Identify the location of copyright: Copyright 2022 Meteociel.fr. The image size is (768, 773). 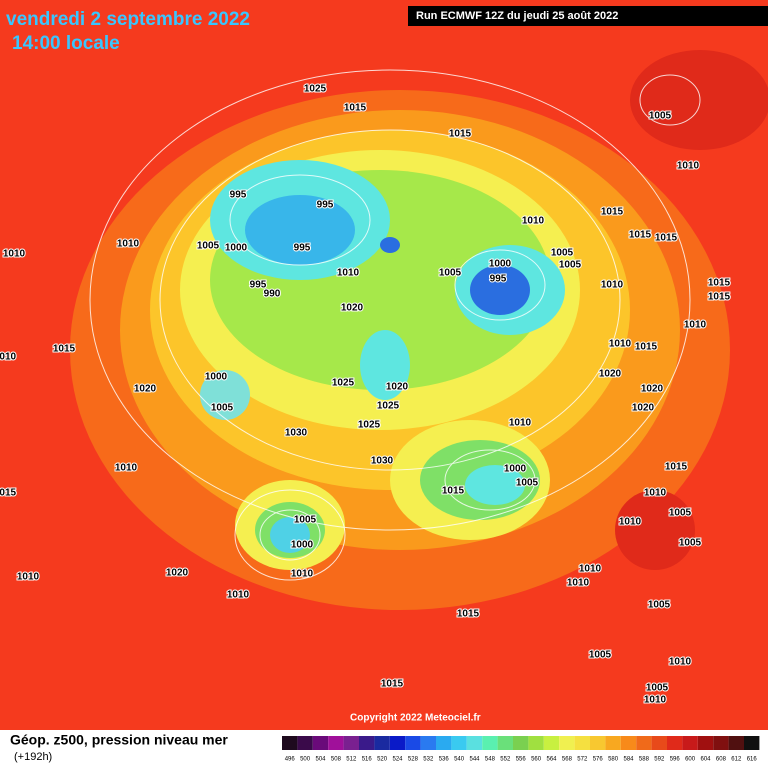
(415, 718).